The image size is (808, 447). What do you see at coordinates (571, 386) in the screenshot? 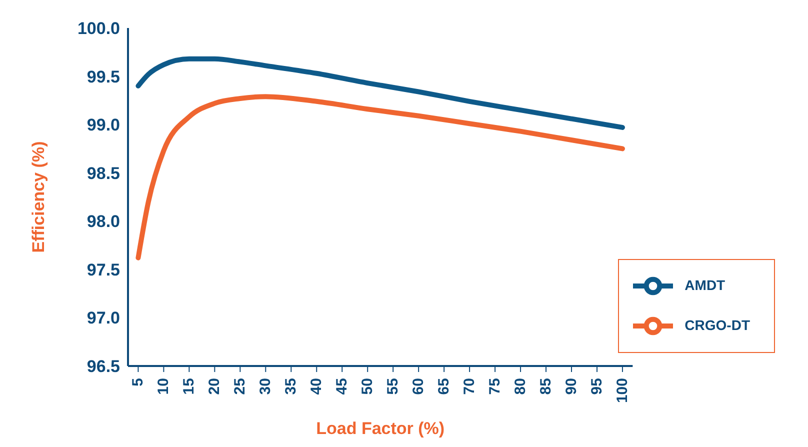
I see `x-tick-label: 90` at bounding box center [571, 386].